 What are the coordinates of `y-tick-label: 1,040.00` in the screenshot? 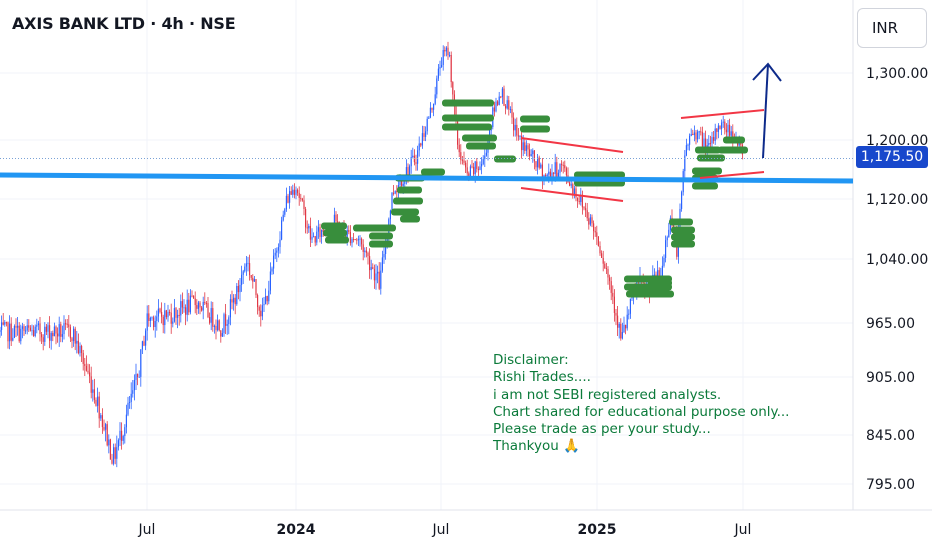 It's located at (897, 260).